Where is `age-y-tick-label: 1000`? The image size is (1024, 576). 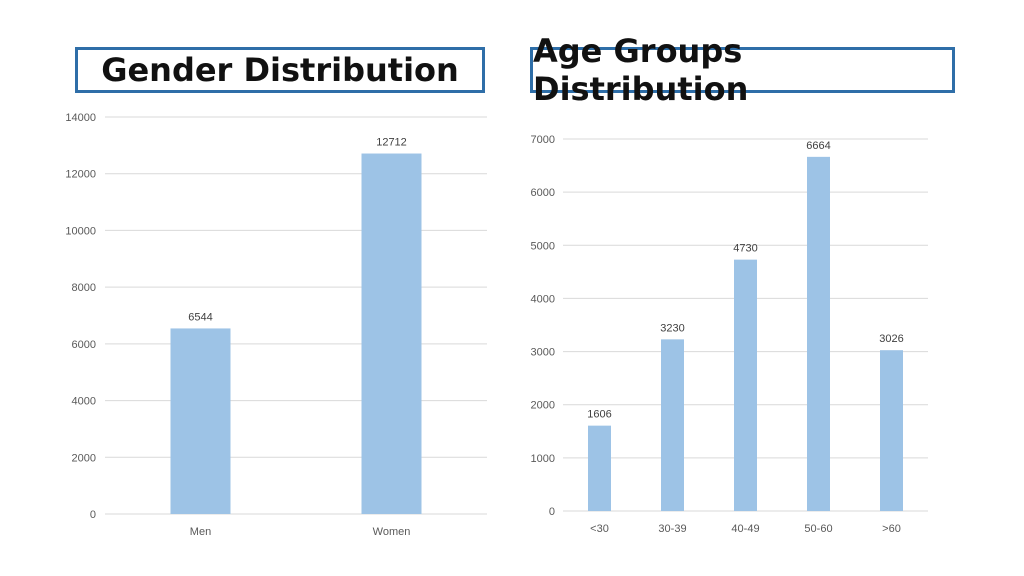 age-y-tick-label: 1000 is located at coordinates (543, 459).